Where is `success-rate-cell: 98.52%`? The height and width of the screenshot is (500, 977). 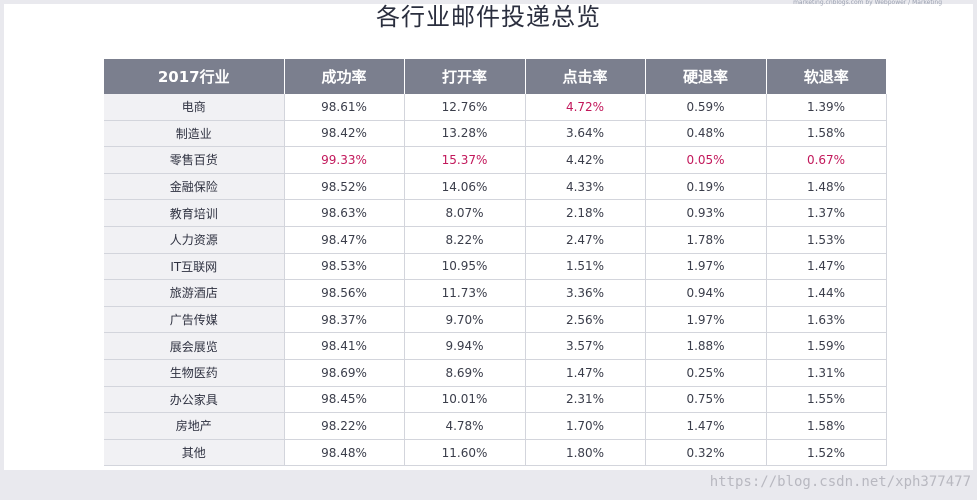
success-rate-cell: 98.52% is located at coordinates (344, 187).